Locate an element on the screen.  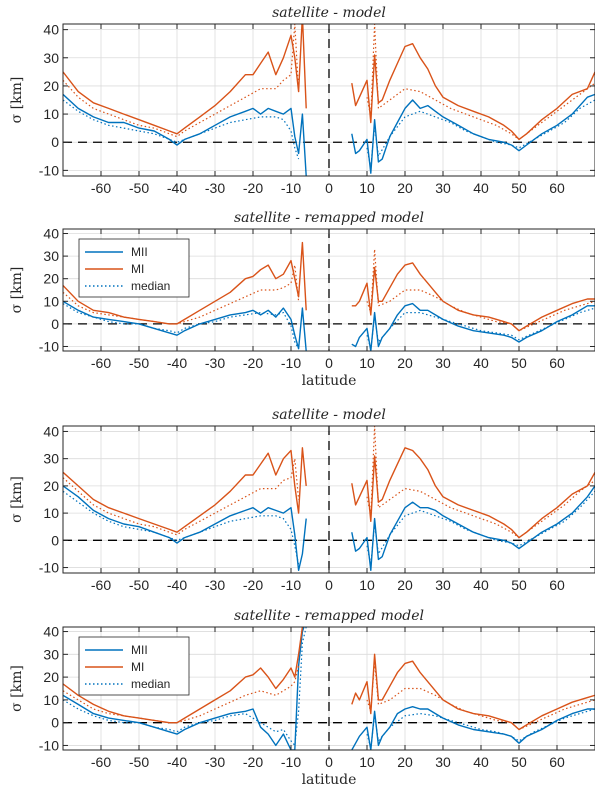
series-group is located at coordinates (329, 688).